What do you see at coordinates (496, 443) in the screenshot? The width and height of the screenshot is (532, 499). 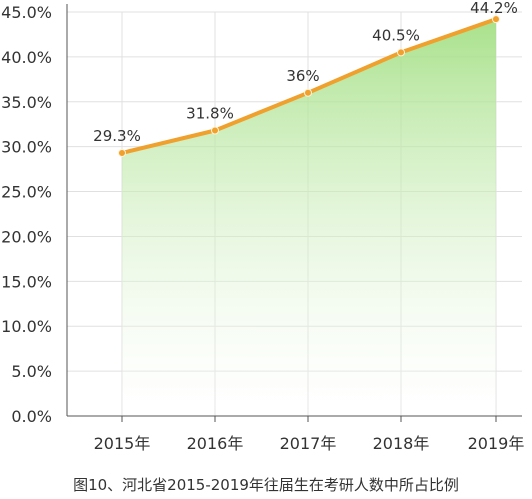 I see `x-tick-label: 2019年` at bounding box center [496, 443].